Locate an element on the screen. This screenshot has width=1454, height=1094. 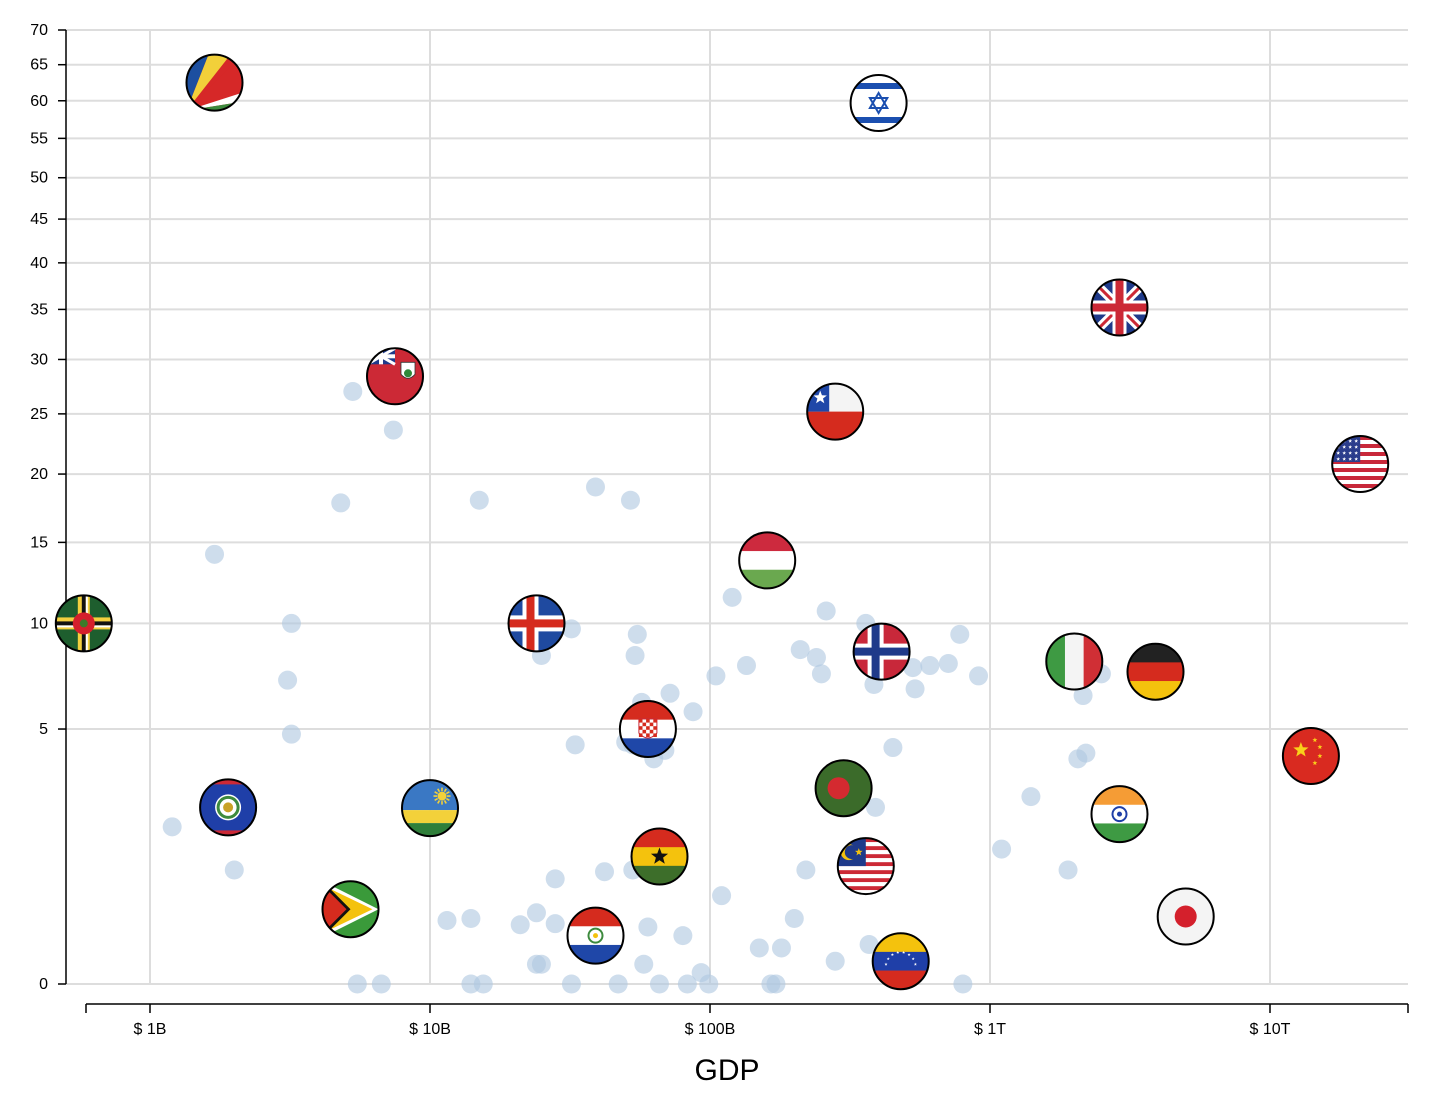
ghana-flag-icon is located at coordinates (659, 856).